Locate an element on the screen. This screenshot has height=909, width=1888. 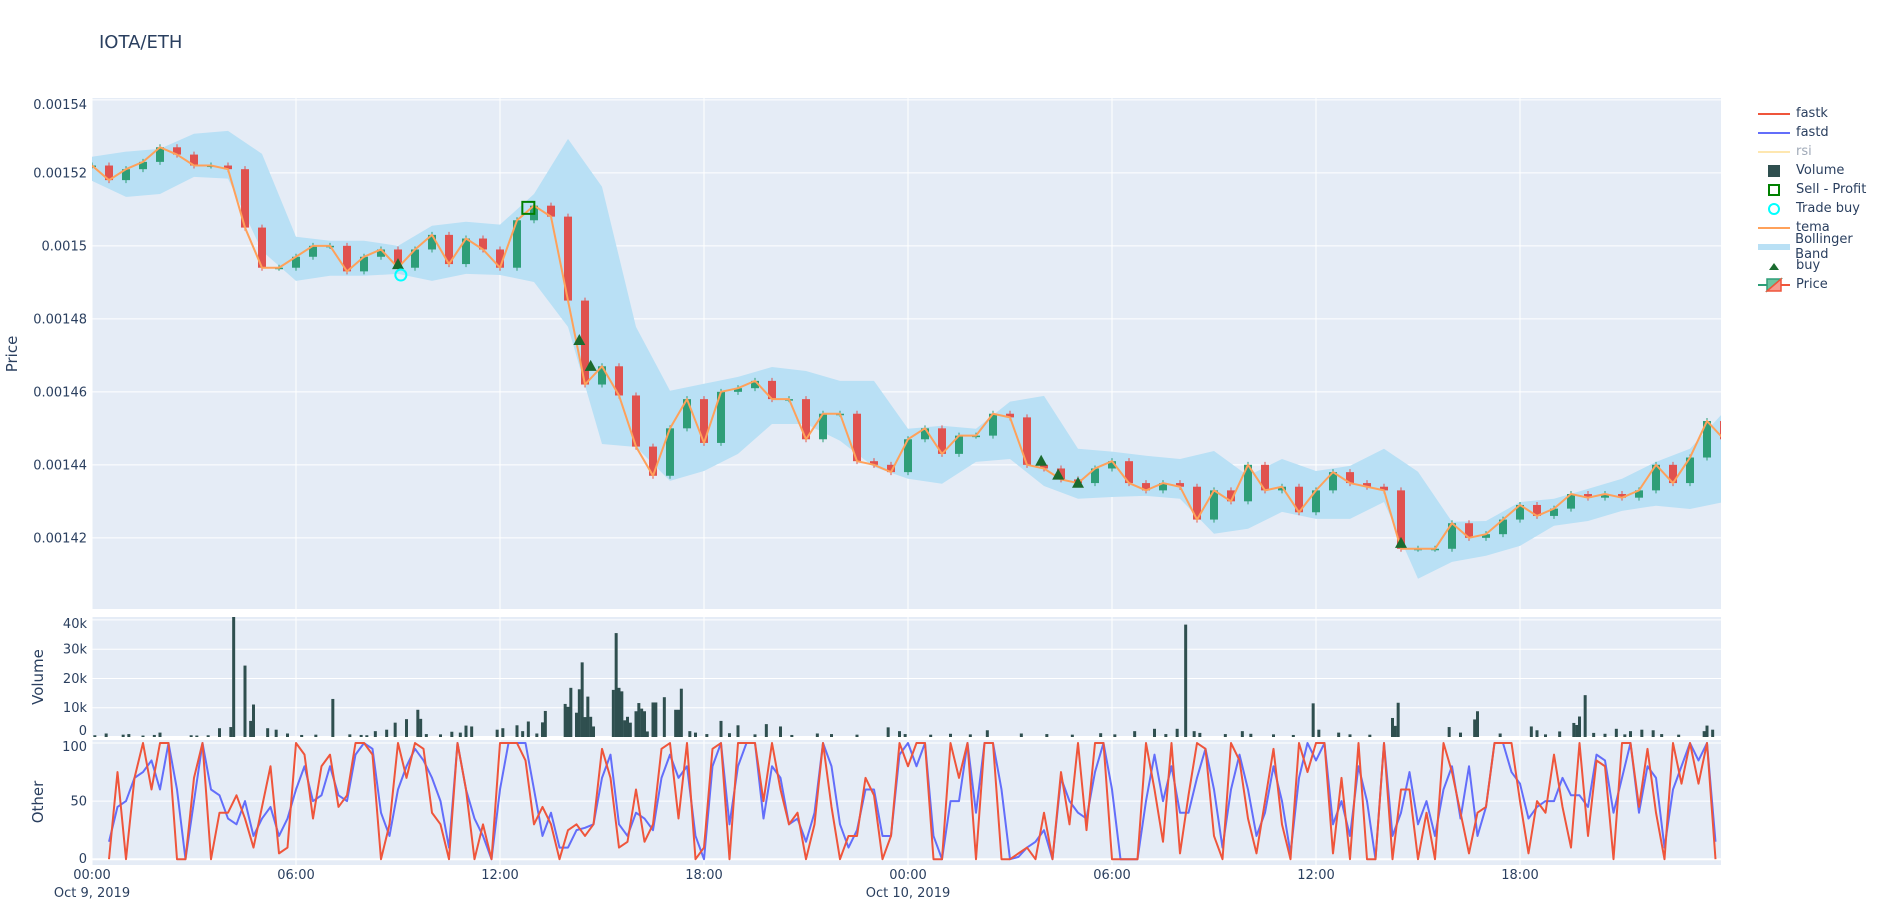
legend-item-bollinger-band: Bollinger Band is located at coordinates (1822, 247).